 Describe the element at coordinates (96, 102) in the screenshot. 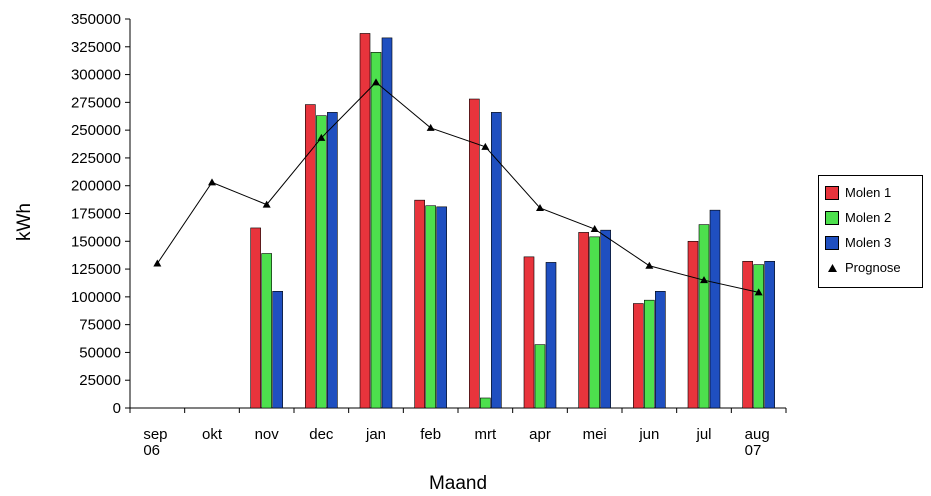

I see `y-tick-label: 275000` at that location.